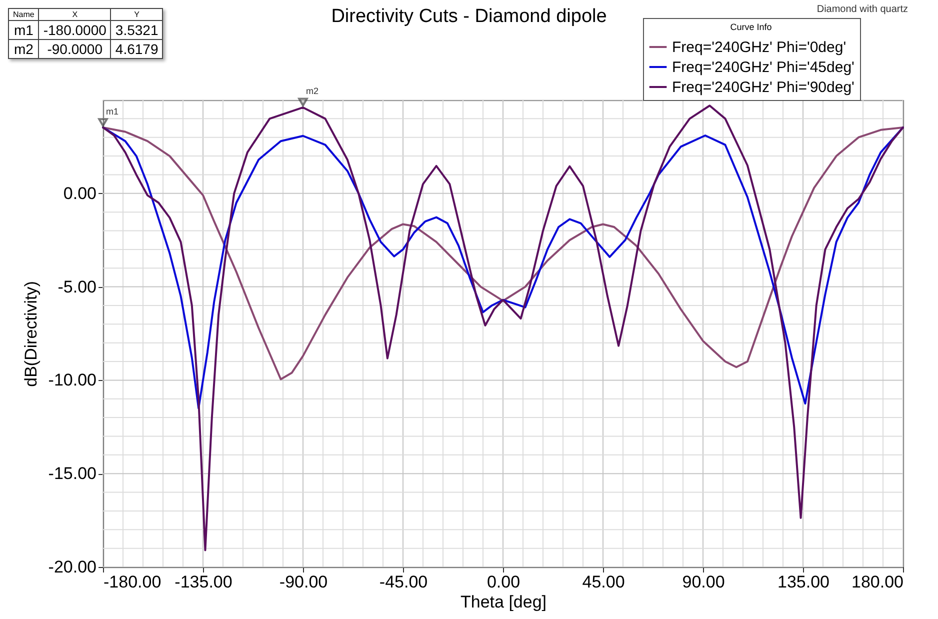 Image resolution: width=938 pixels, height=619 pixels. Describe the element at coordinates (804, 582) in the screenshot. I see `x-tick-label: 135.00` at that location.